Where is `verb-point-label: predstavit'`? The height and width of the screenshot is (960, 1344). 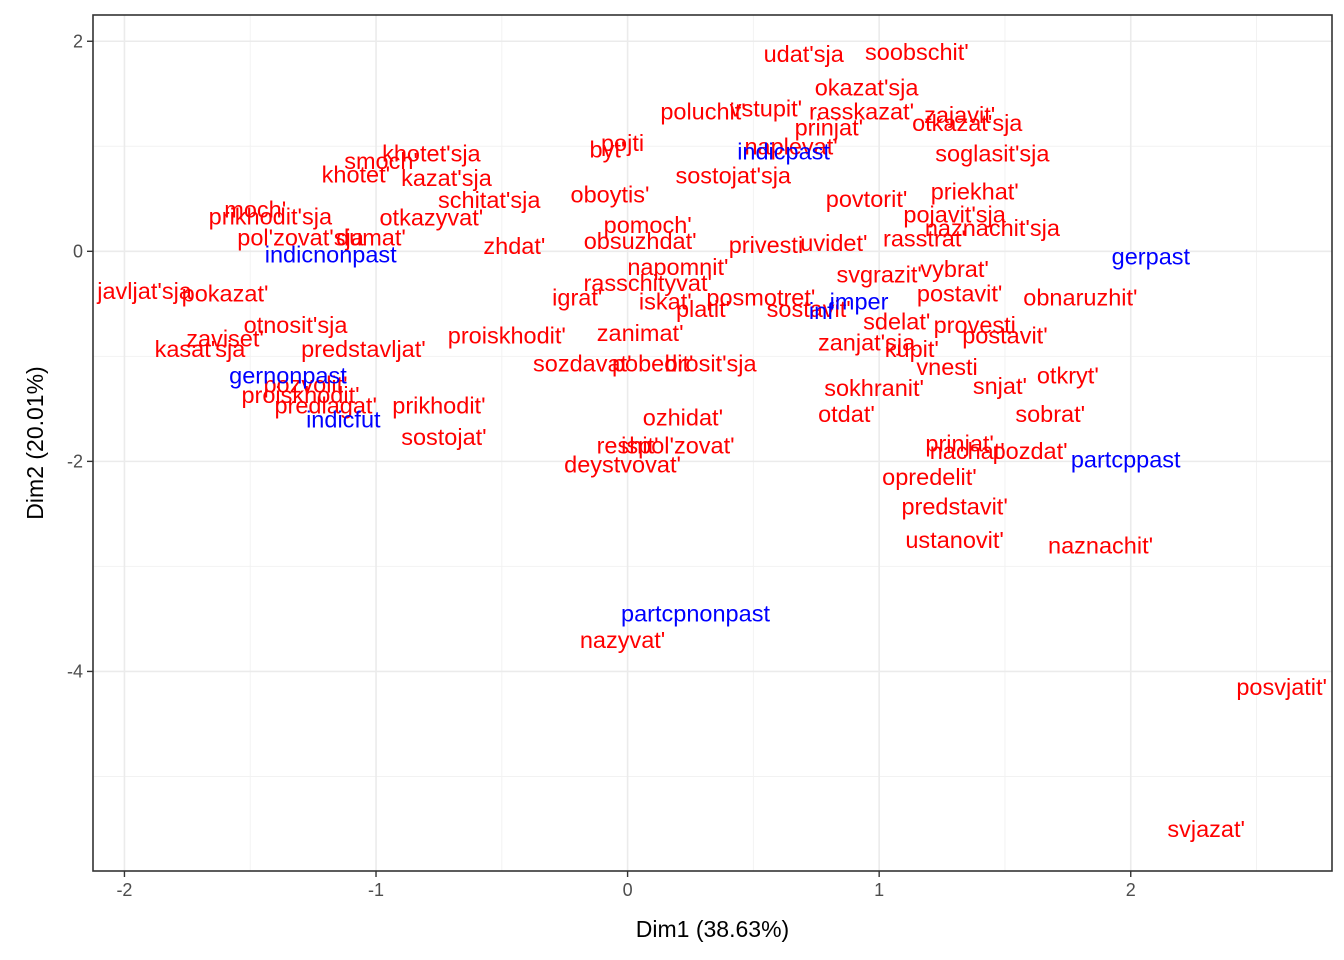
verb-point-label: predstavit' is located at coordinates (954, 507).